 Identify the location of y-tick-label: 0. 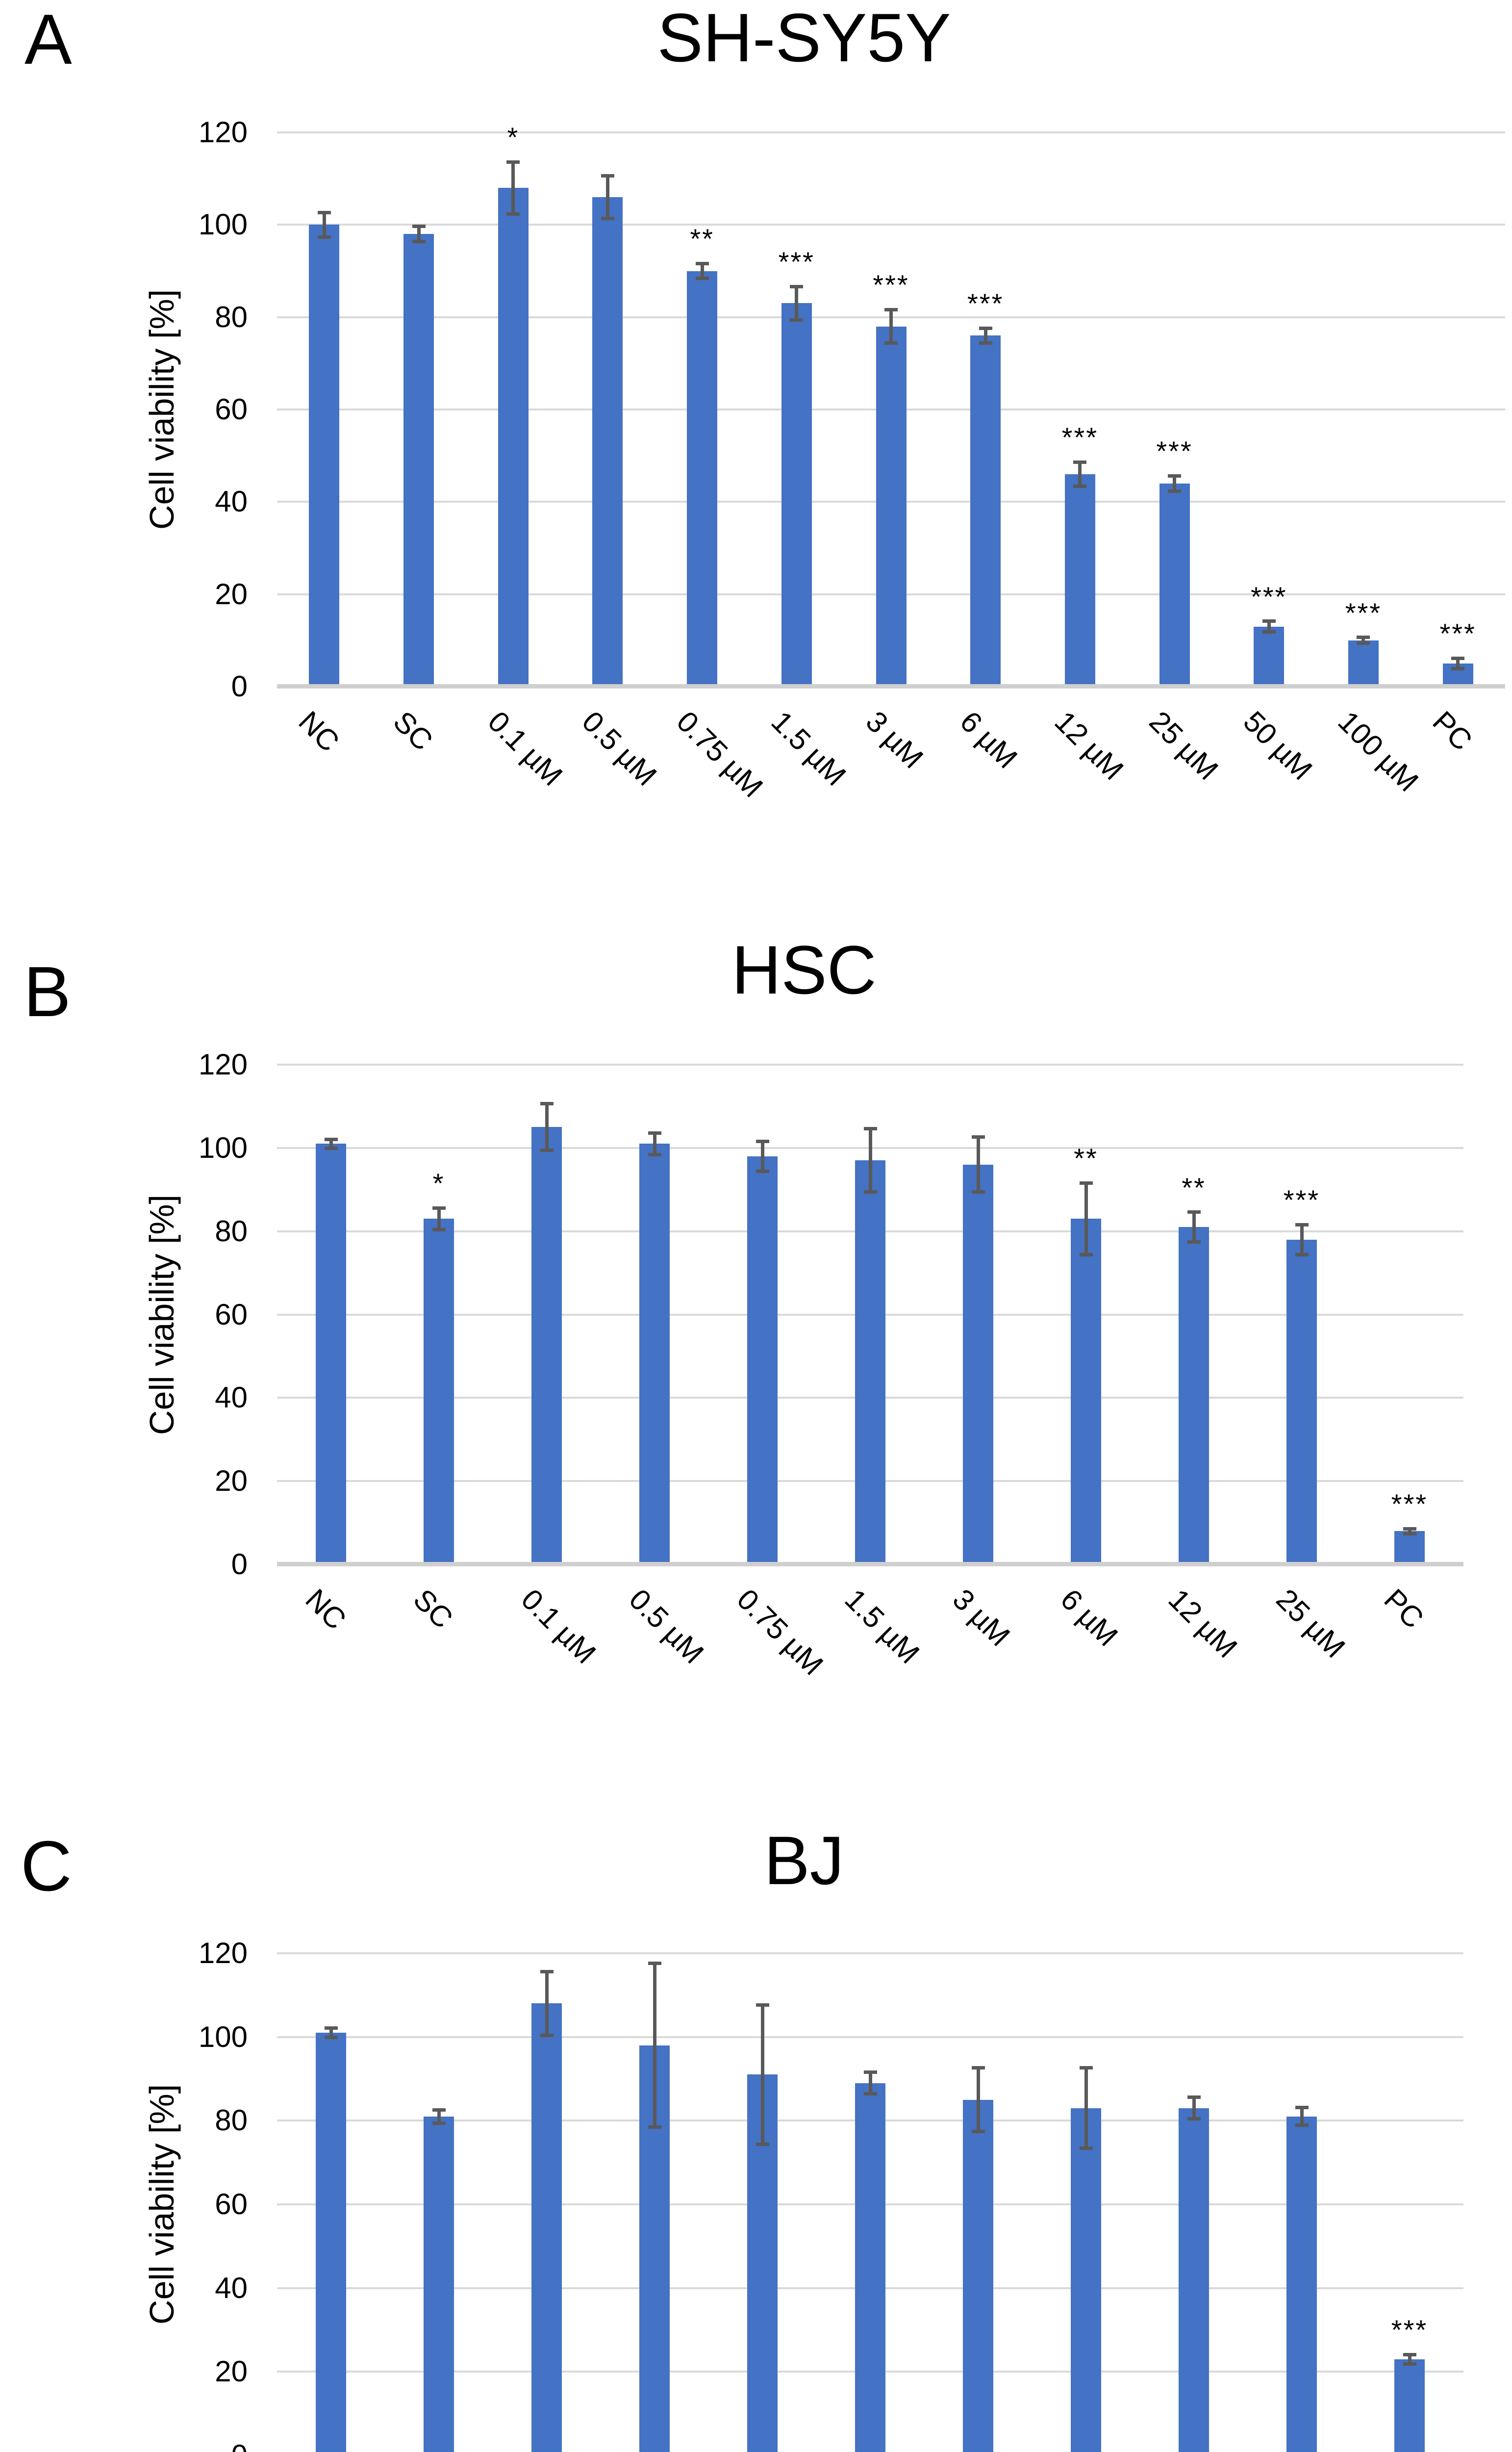
(239, 1564).